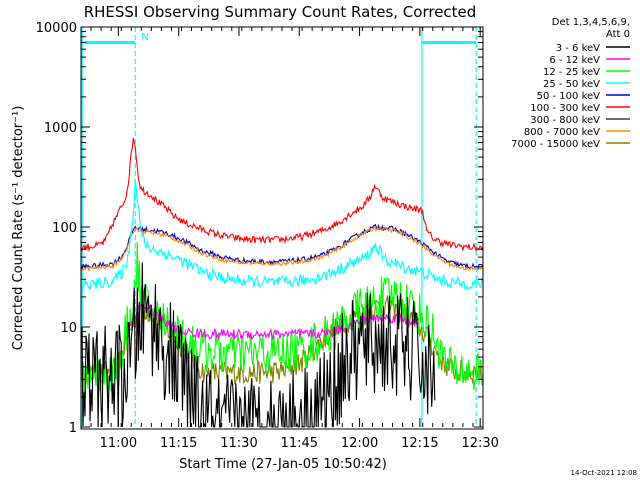 The image size is (640, 480). What do you see at coordinates (565, 120) in the screenshot?
I see `legend-entry-label: 300 - 800 keV` at bounding box center [565, 120].